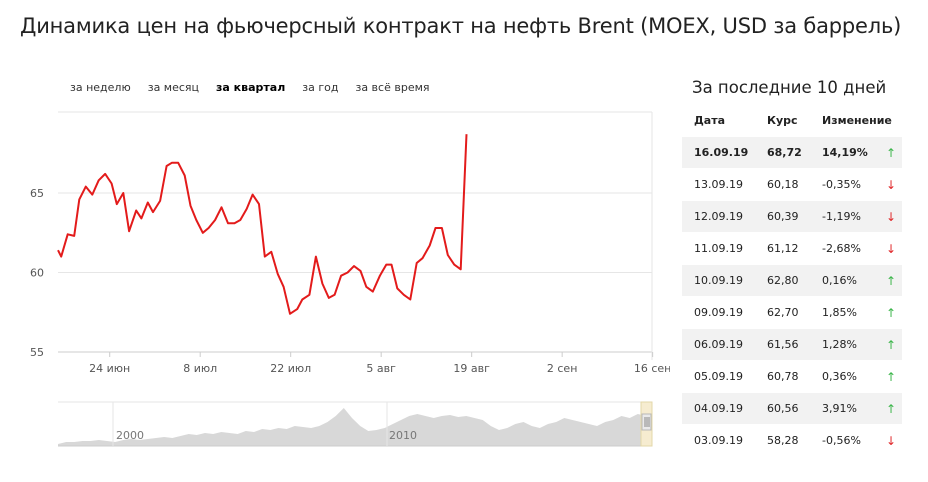 This screenshot has width=928, height=482. I want to click on row-change: 1,85%, so click(839, 312).